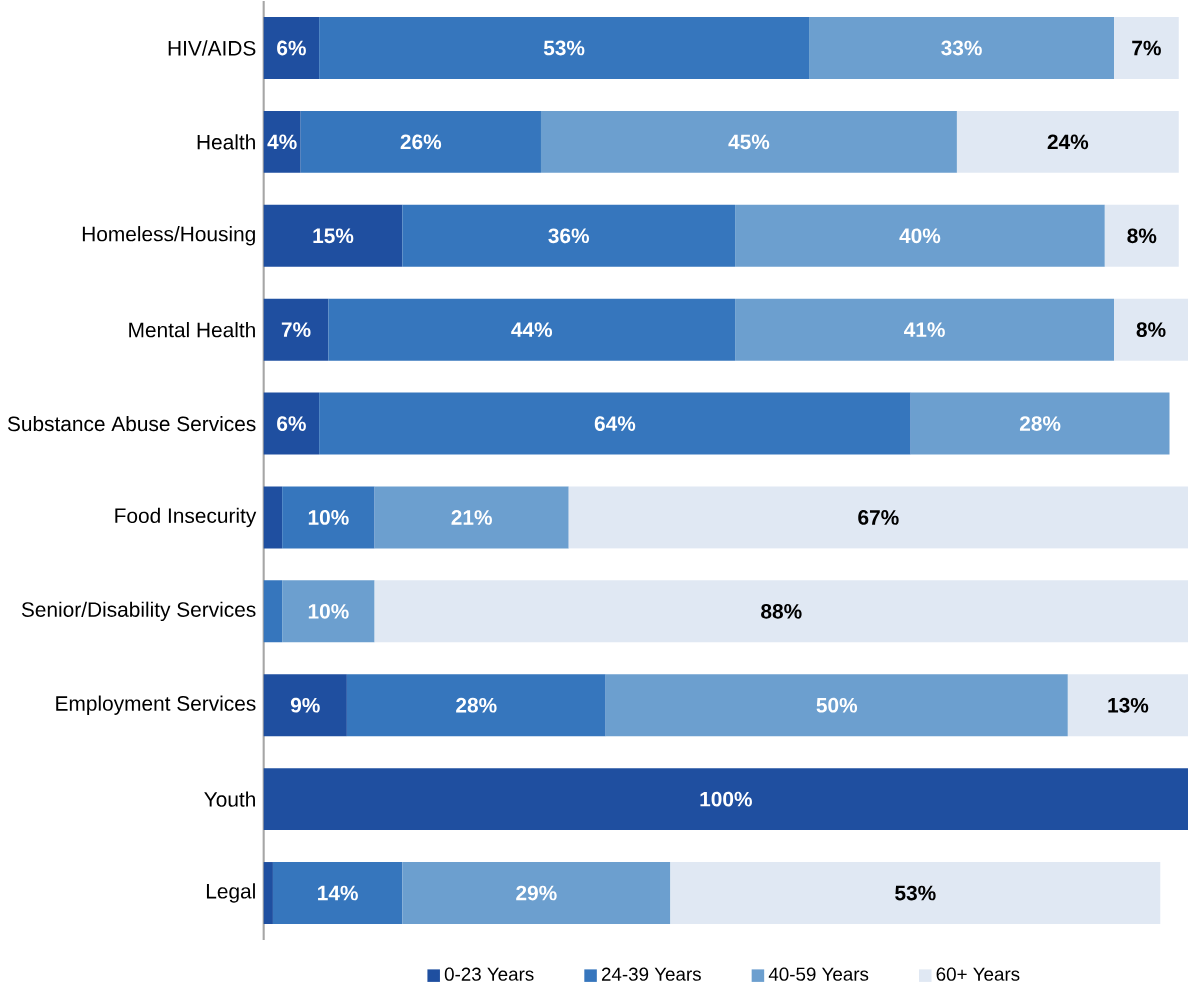 The image size is (1188, 992). I want to click on data-label: 24%, so click(1068, 142).